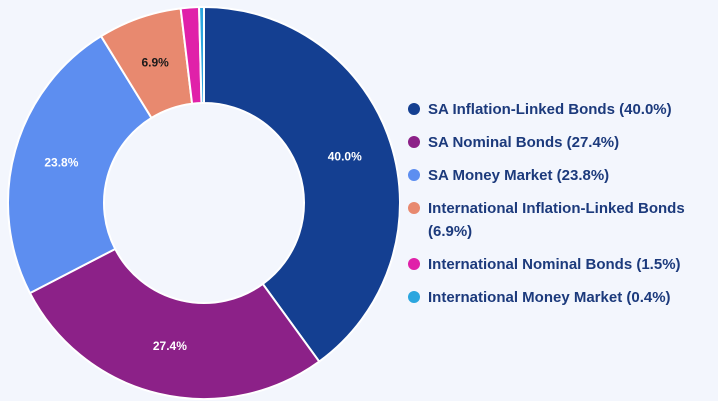 This screenshot has height=401, width=718. What do you see at coordinates (554, 264) in the screenshot?
I see `legend-label: International Nominal Bonds (1.5%)` at bounding box center [554, 264].